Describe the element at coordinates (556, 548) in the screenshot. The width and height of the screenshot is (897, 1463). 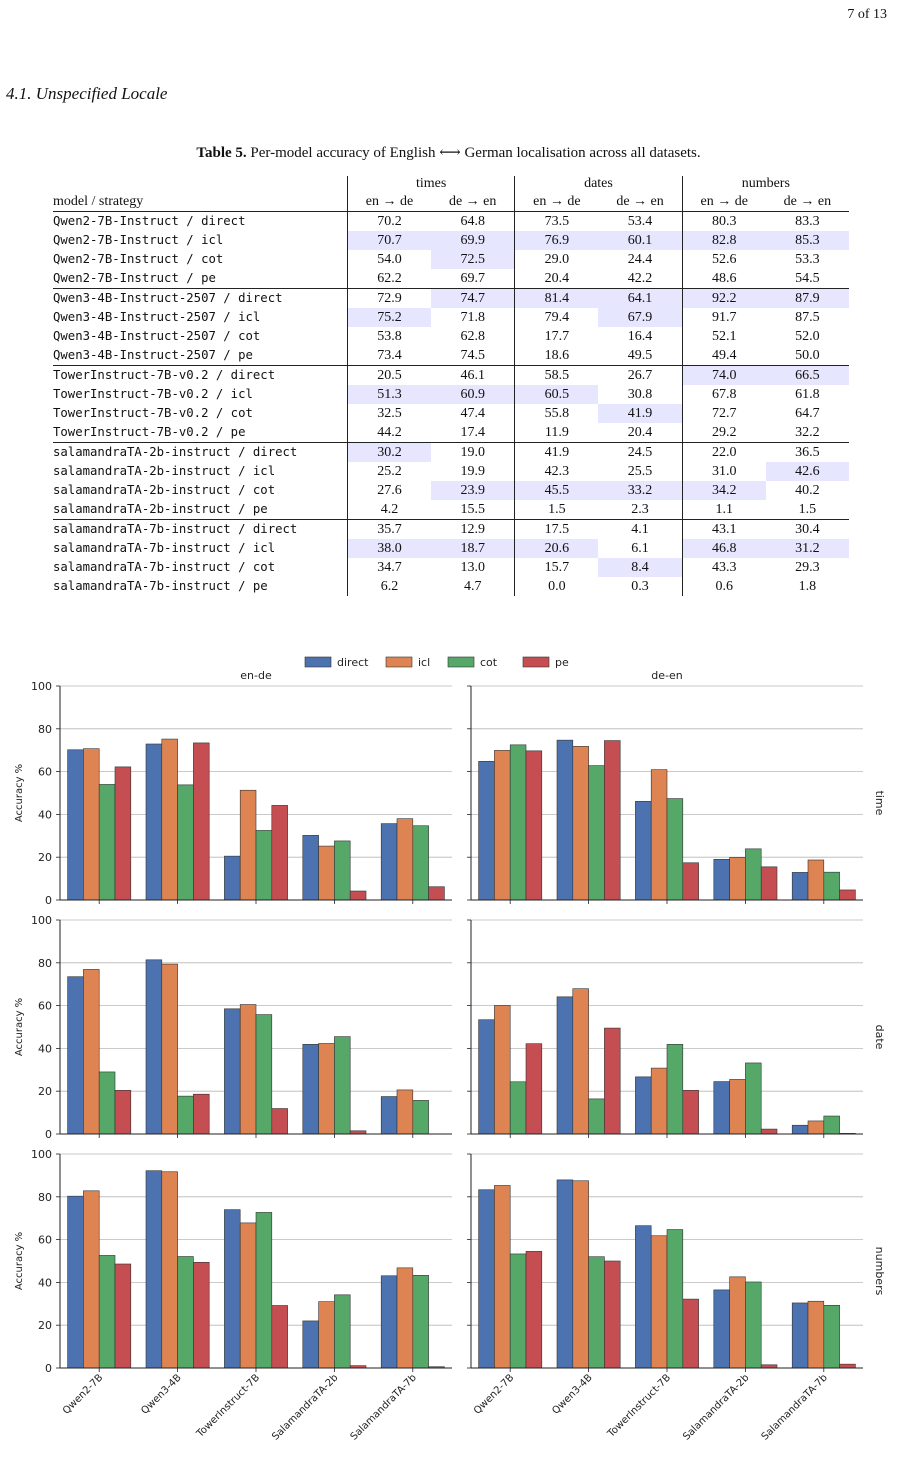
I see `value-cell: 20.6` at that location.